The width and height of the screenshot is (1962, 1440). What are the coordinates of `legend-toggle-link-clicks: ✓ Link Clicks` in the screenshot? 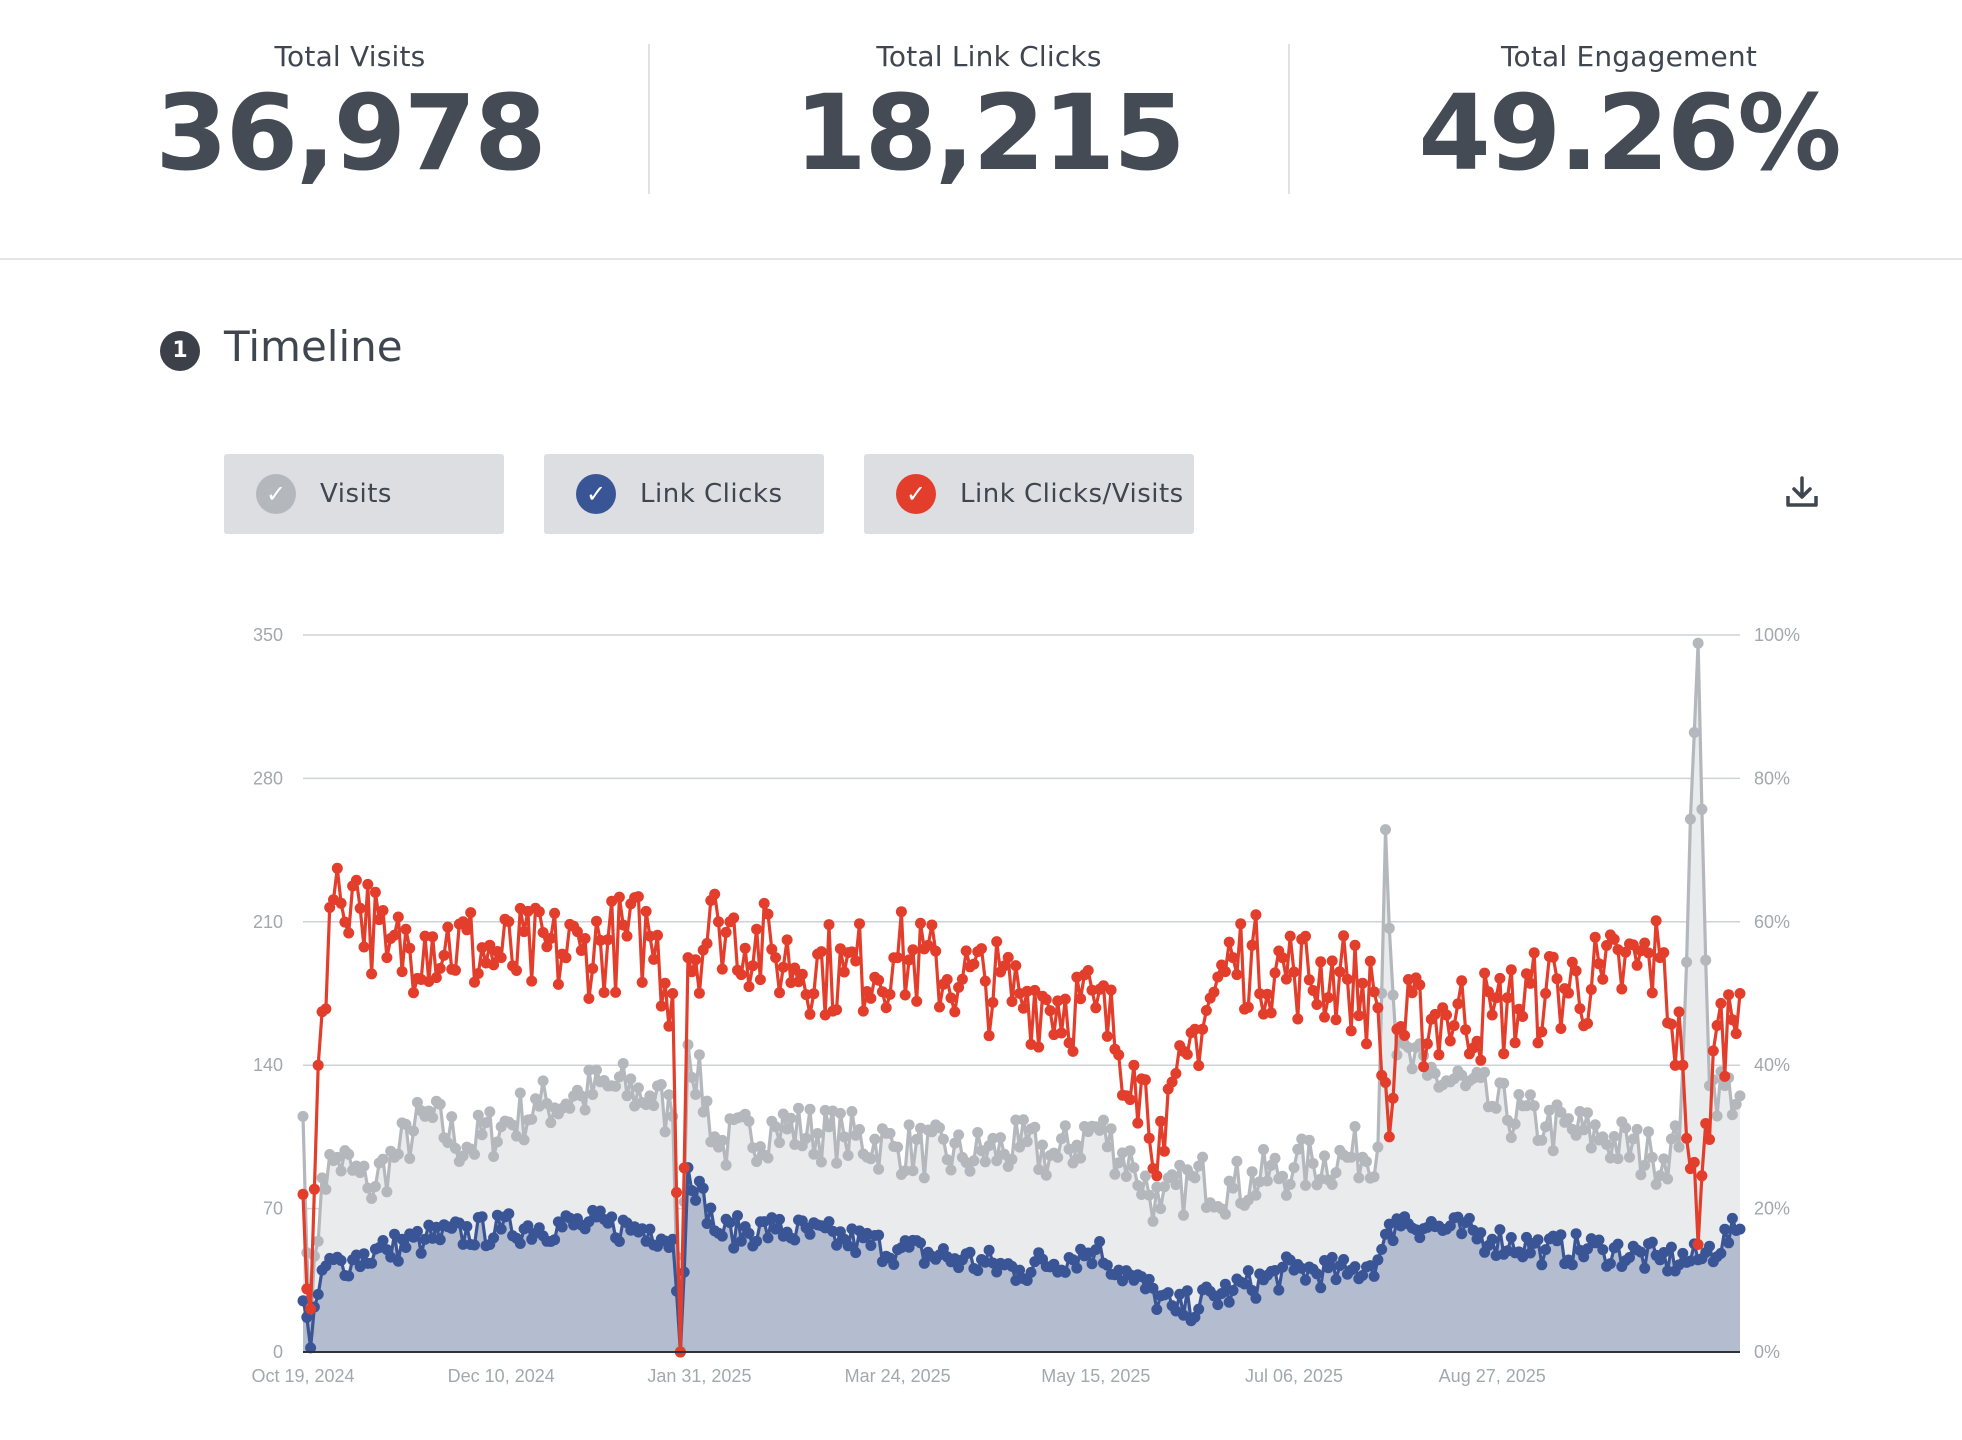 It's located at (684, 494).